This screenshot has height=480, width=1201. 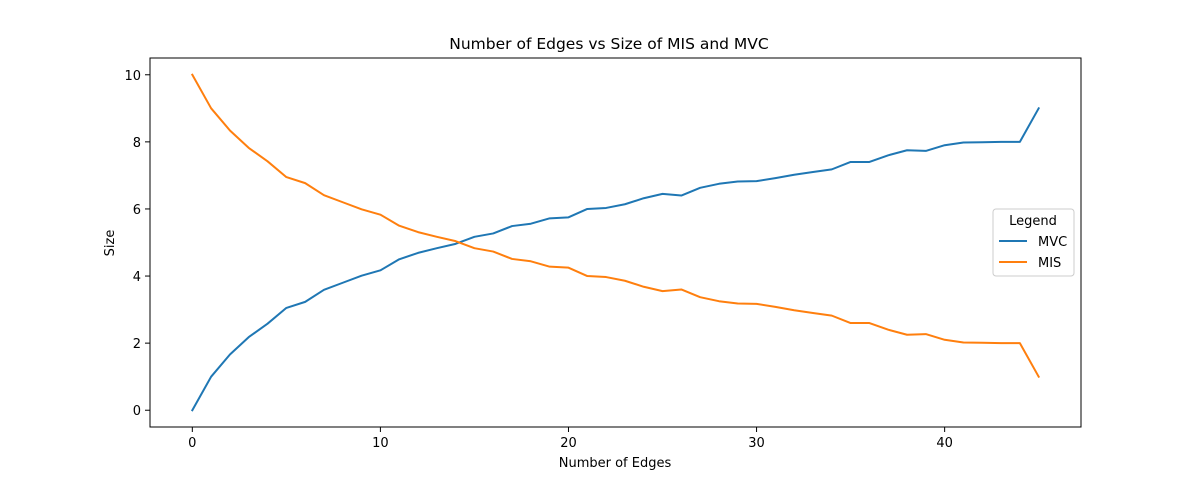 I want to click on y-tick-label: 10, so click(x=132, y=76).